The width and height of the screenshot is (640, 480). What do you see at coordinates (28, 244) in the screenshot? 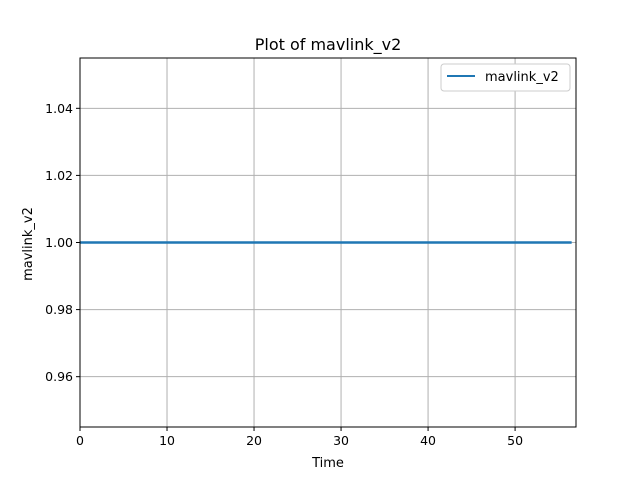
I see `y-axis-label: mavlink_v2` at bounding box center [28, 244].